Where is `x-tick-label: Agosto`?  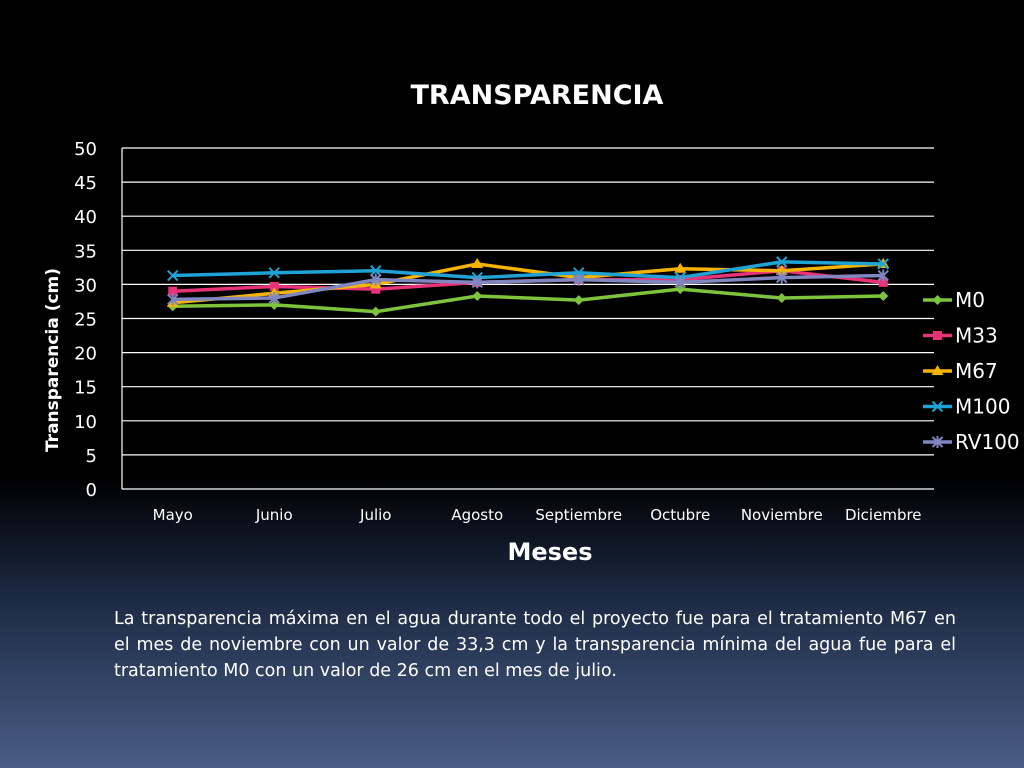
x-tick-label: Agosto is located at coordinates (477, 515).